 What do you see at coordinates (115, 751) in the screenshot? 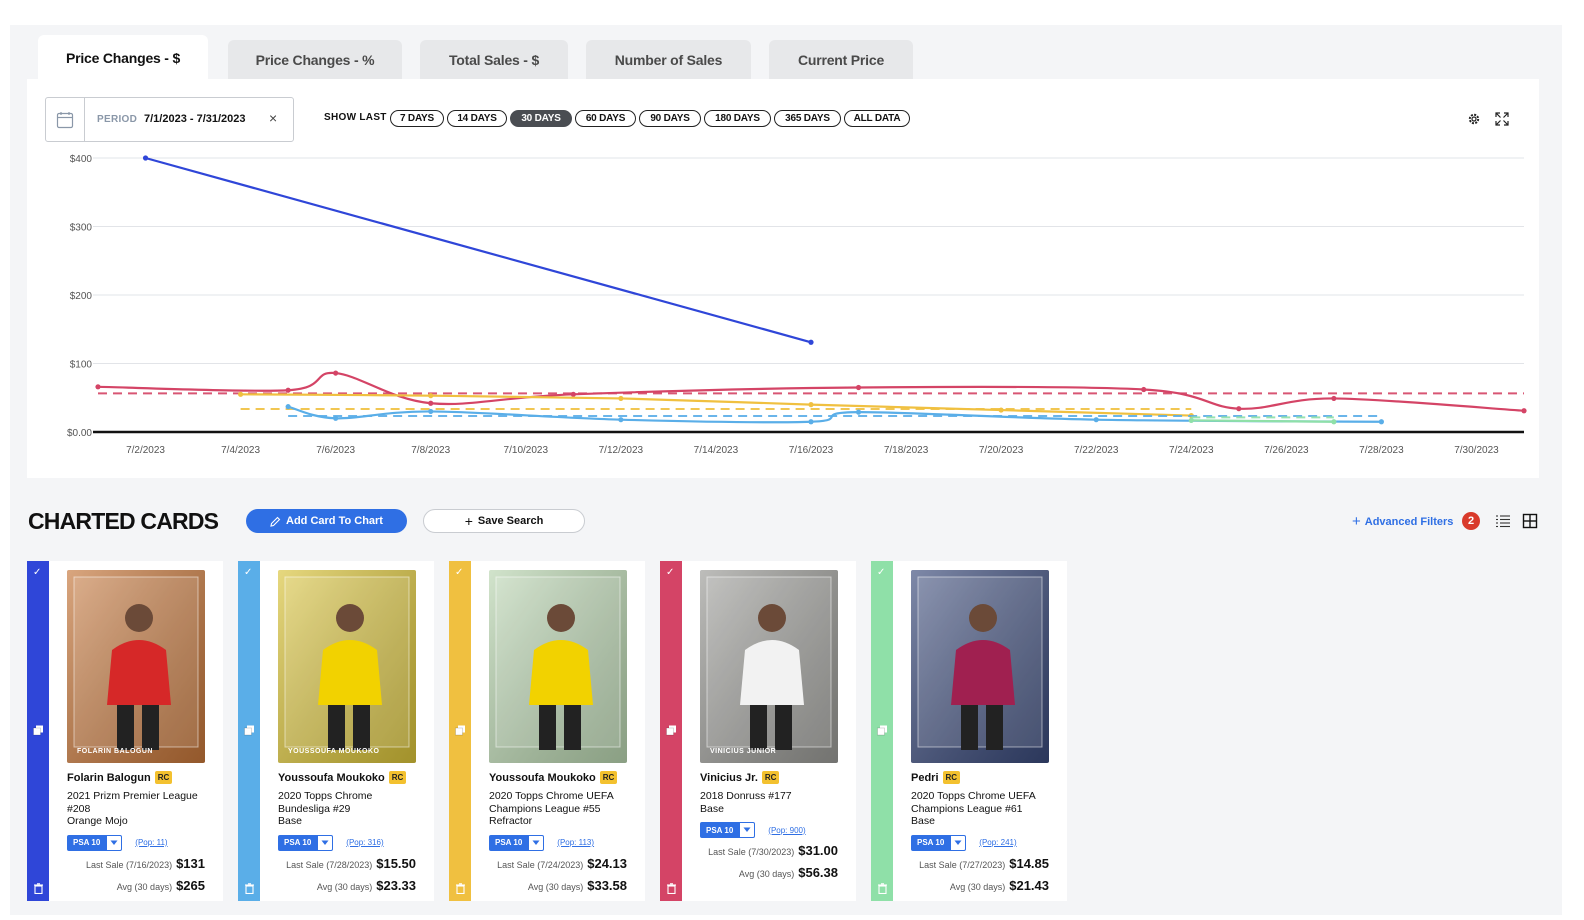
I see `card-art-caption: FOLARIN BALOGUN` at bounding box center [115, 751].